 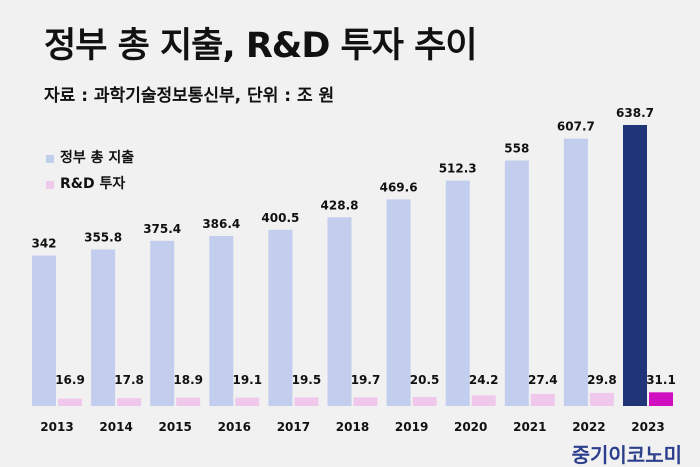 What do you see at coordinates (352, 427) in the screenshot?
I see `x-tick-label-2018: 2018` at bounding box center [352, 427].